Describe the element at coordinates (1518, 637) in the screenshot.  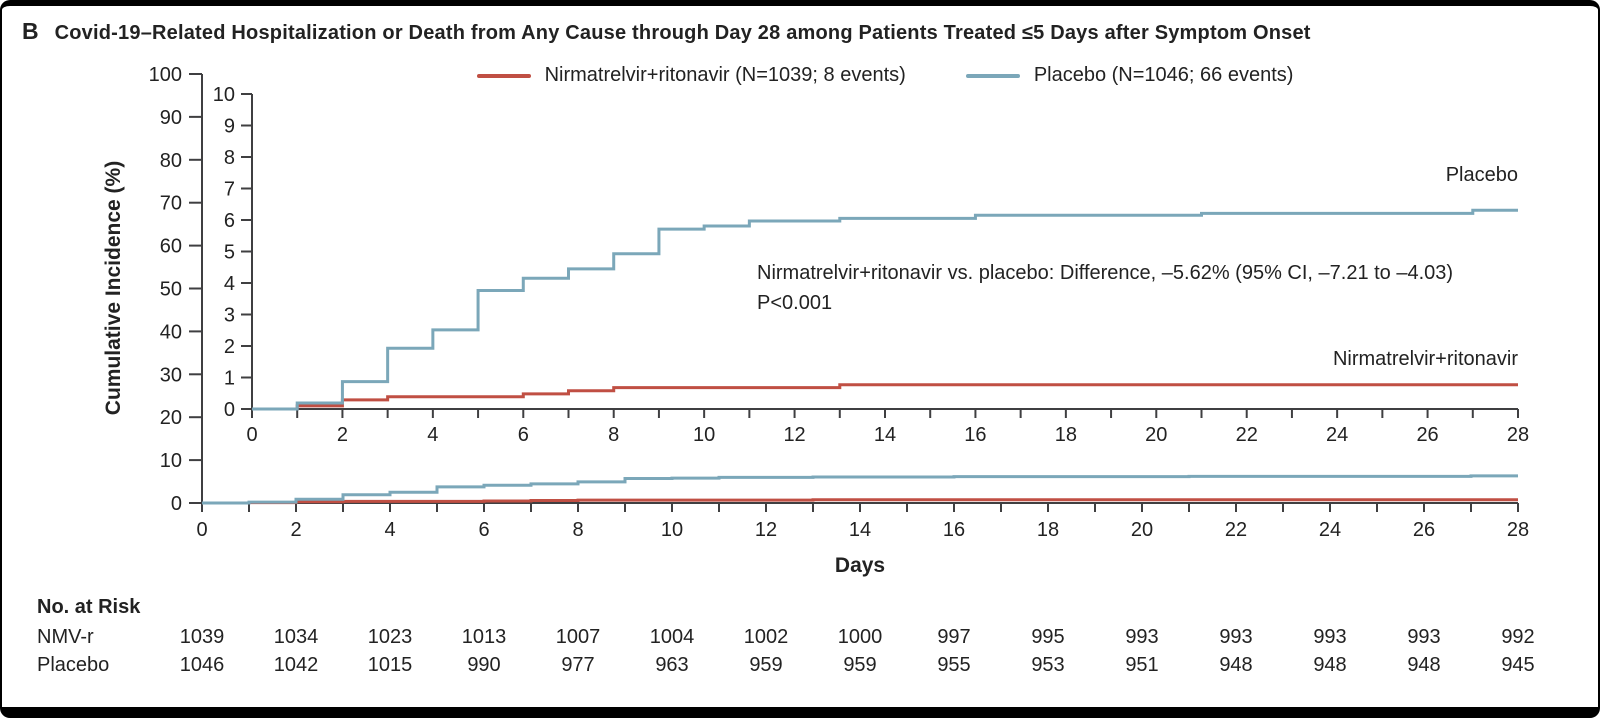
I see `at-risk-value: 992` at that location.